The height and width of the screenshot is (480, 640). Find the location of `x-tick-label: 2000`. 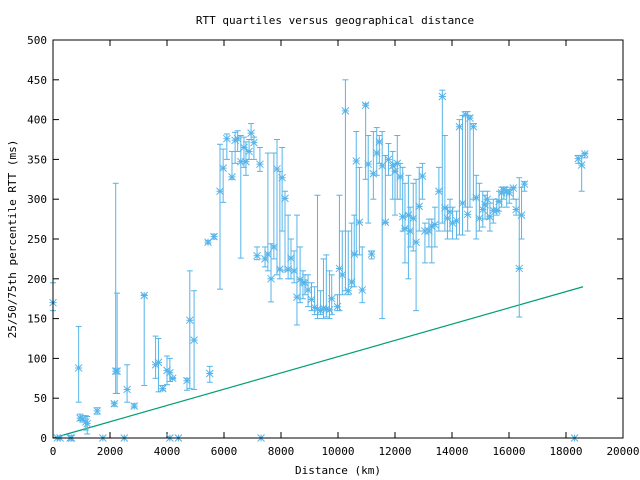

x-tick-label: 2000 is located at coordinates (110, 451).